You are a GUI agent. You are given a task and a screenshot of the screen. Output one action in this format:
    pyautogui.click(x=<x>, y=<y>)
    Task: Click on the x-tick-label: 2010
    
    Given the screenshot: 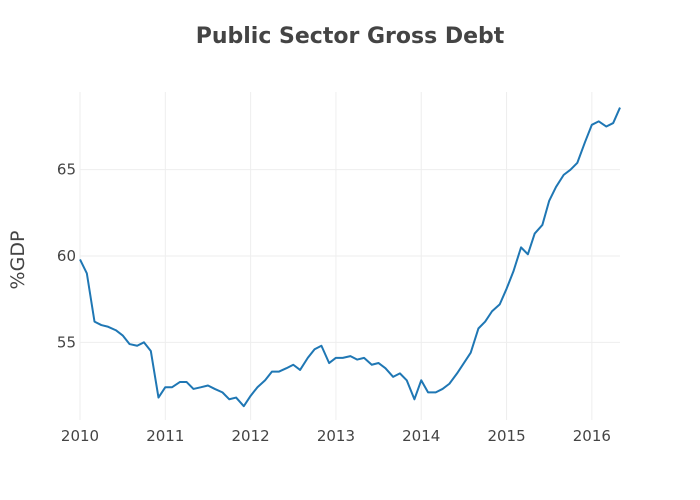 What is the action you would take?
    pyautogui.click(x=80, y=436)
    